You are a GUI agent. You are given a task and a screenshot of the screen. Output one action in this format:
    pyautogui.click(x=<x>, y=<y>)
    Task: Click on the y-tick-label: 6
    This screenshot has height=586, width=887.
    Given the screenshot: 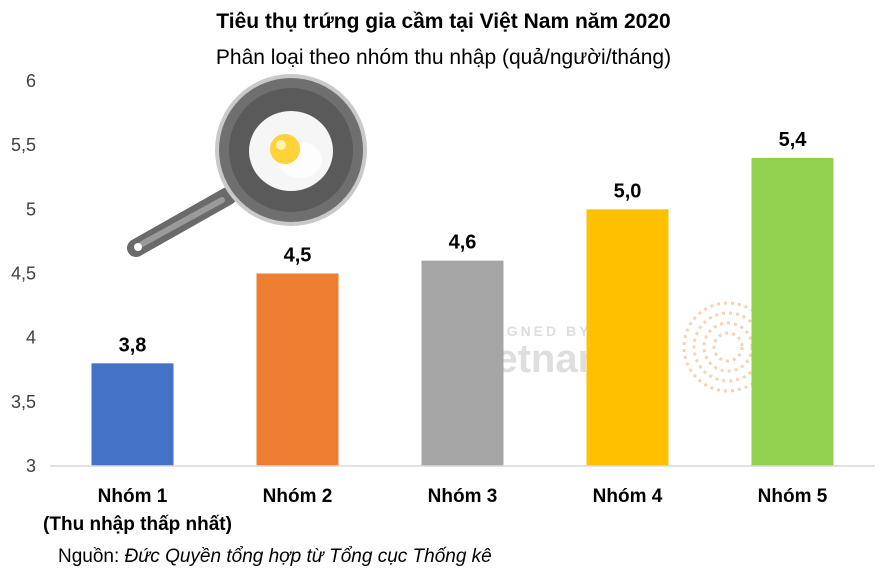 What is the action you would take?
    pyautogui.click(x=31, y=81)
    